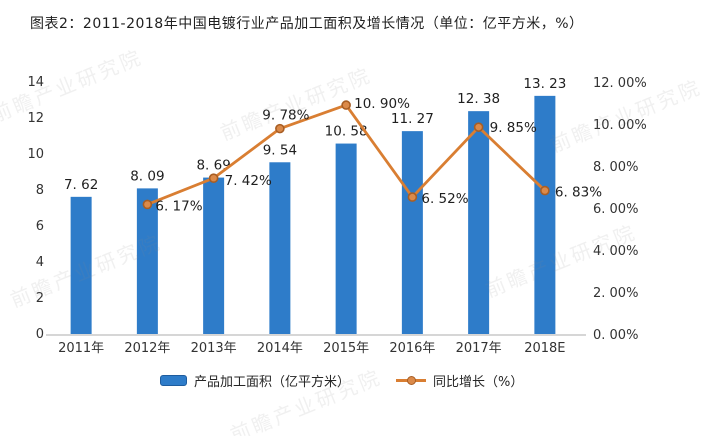  I want to click on line-marker-2013年, so click(213, 178).